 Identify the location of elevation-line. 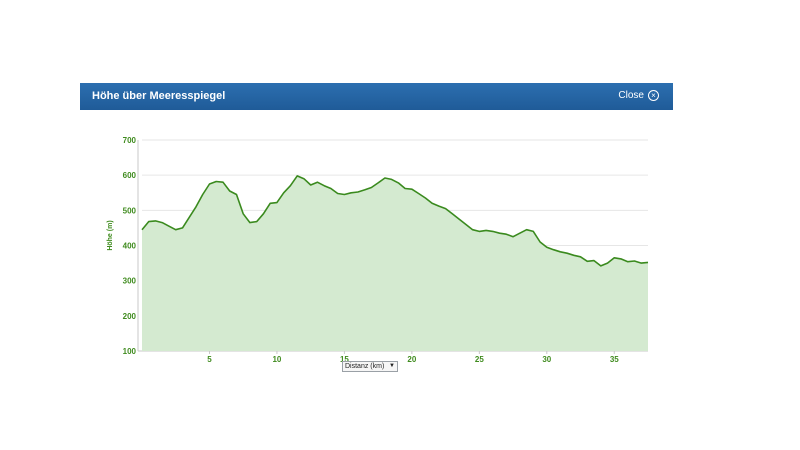
(395, 221).